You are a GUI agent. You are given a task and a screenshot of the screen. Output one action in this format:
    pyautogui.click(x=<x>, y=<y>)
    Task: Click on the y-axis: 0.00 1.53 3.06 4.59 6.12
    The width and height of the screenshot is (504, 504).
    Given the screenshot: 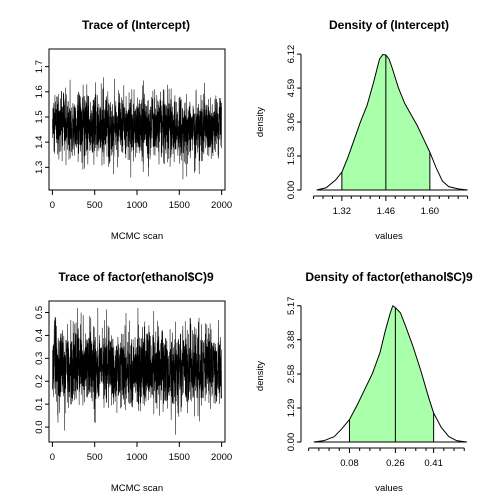 What is the action you would take?
    pyautogui.click(x=294, y=122)
    